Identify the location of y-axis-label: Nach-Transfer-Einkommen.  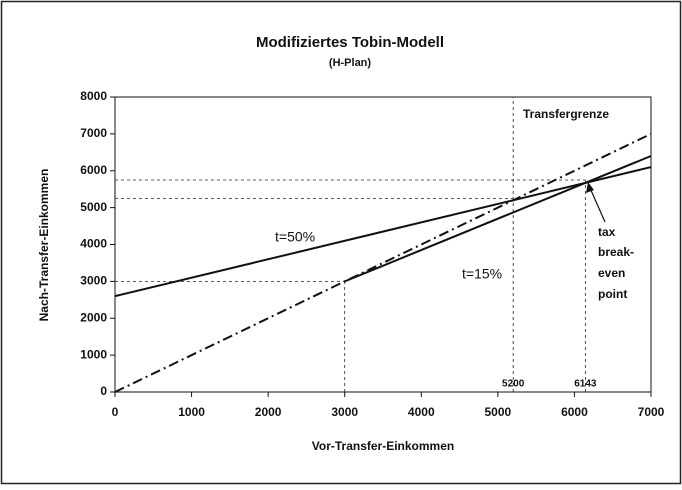
(44, 245).